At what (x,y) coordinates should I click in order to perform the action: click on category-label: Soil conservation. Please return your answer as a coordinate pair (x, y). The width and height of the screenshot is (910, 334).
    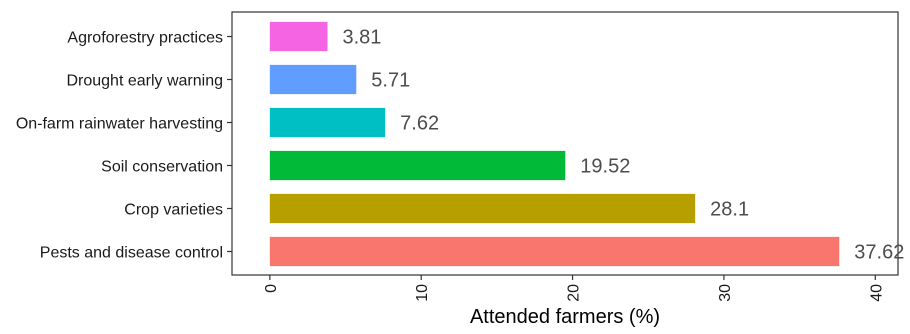
    Looking at the image, I should click on (162, 167).